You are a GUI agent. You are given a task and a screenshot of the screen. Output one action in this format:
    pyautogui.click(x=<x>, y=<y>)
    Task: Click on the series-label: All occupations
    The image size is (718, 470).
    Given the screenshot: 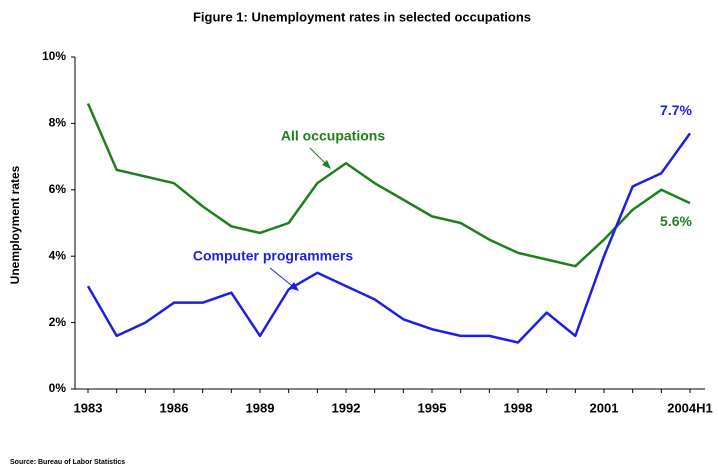 What is the action you would take?
    pyautogui.click(x=333, y=136)
    